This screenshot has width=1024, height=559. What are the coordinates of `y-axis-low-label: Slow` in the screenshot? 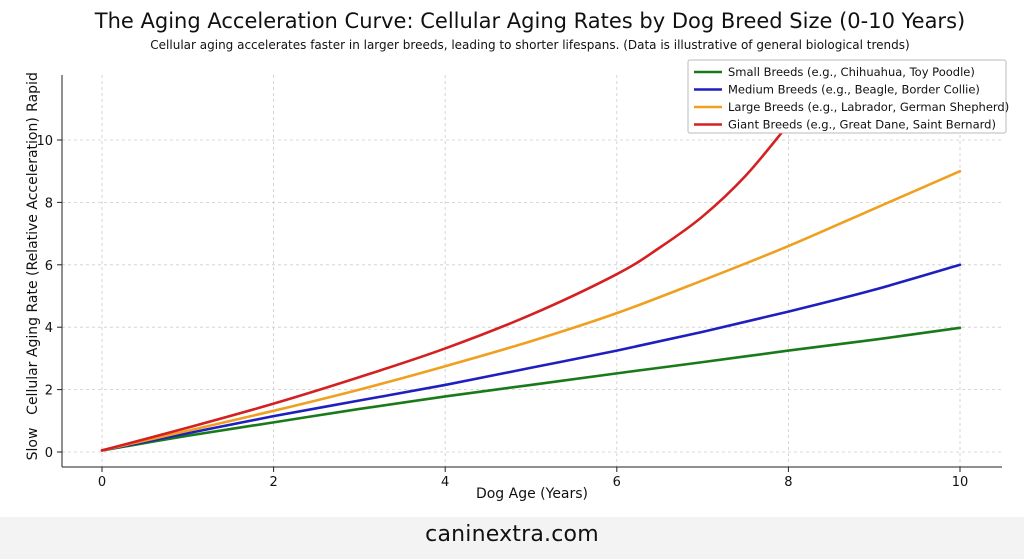 It's located at (33, 444).